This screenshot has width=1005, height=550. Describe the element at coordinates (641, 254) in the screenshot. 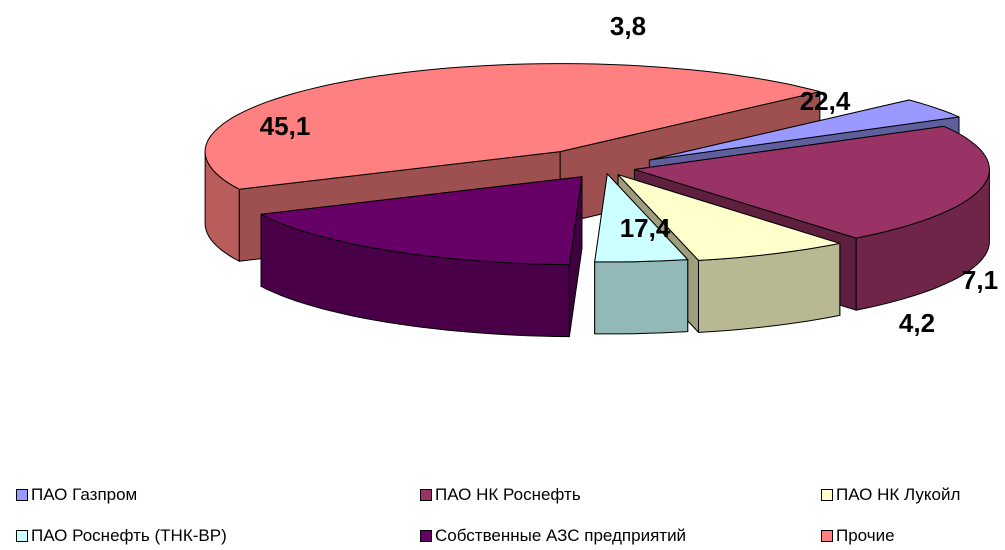

I see `pie-slice-пао-роснефть-тнк-bp` at that location.